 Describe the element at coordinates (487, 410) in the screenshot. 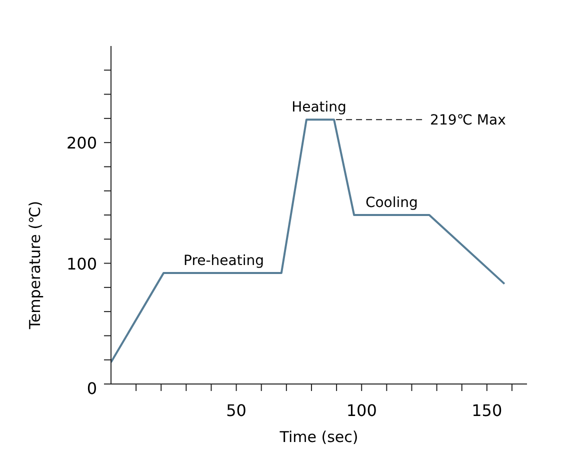

I see `x-tick-label: 150` at that location.